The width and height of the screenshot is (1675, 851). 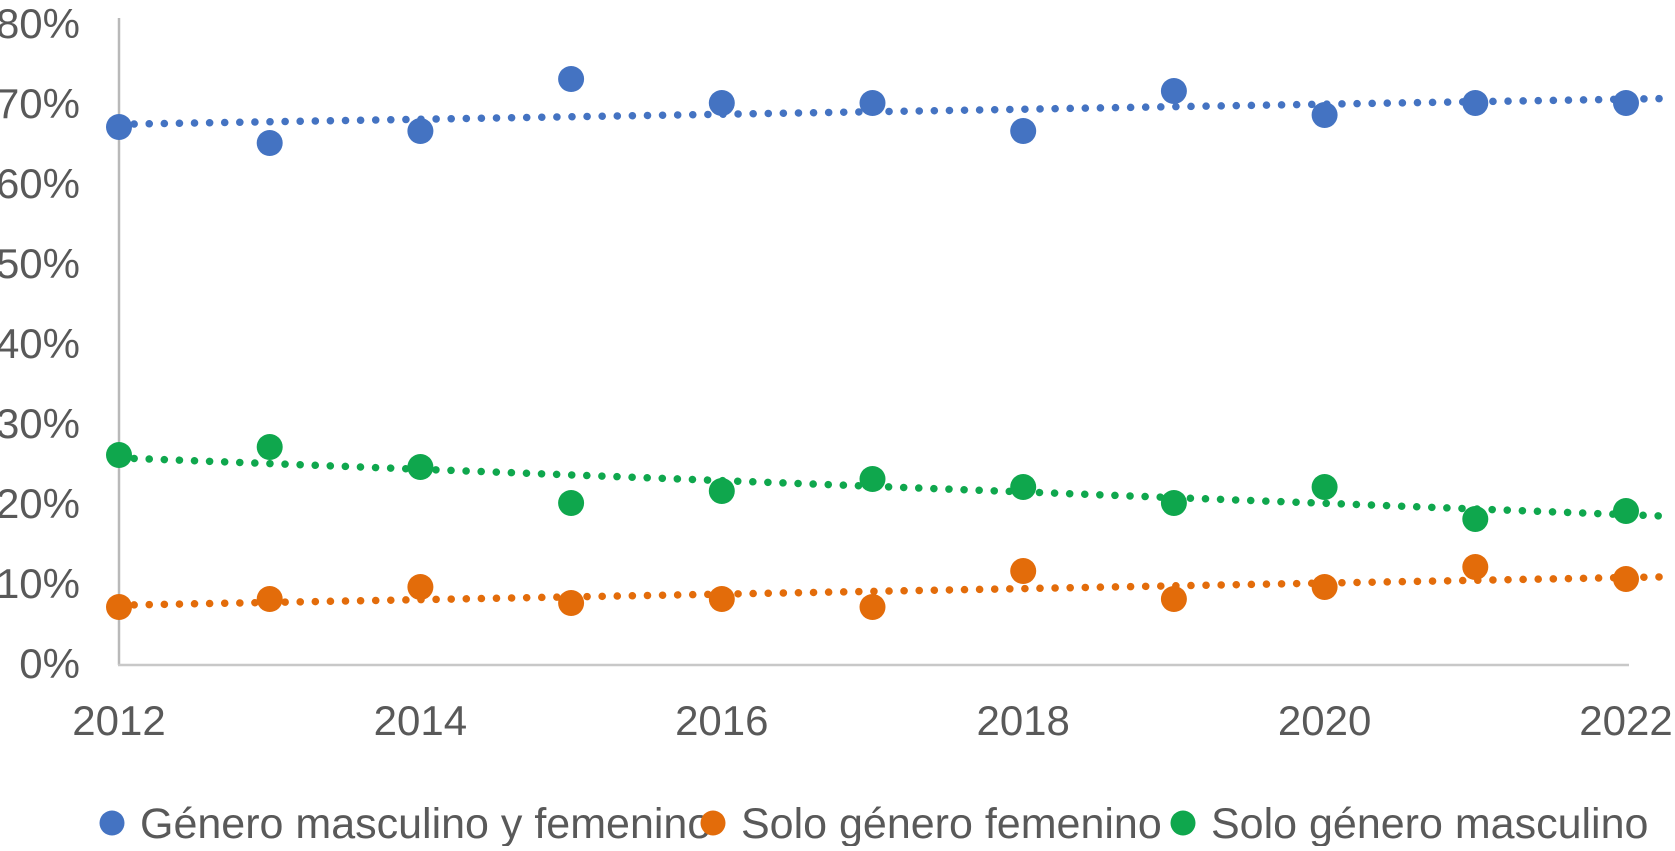 I want to click on legend-label: Género masculino y femenino, so click(x=425, y=823).